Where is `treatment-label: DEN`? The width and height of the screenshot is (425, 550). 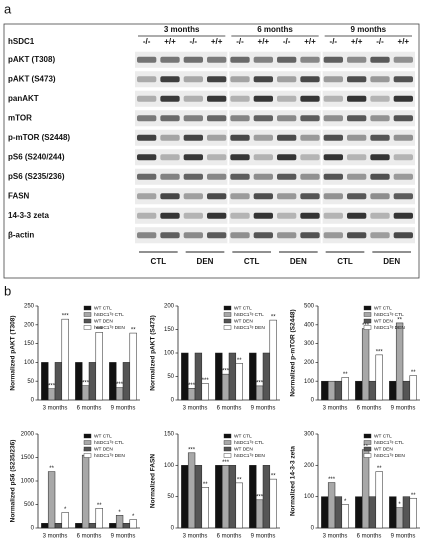 treatment-label: DEN is located at coordinates (205, 261).